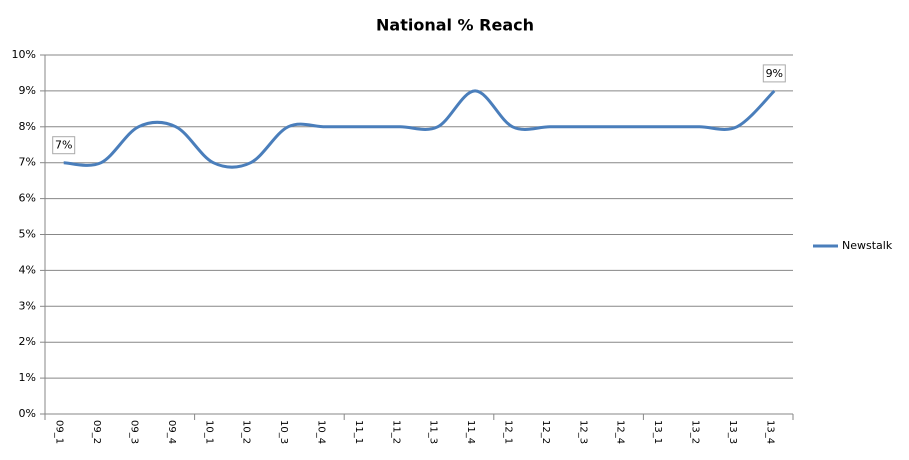 The width and height of the screenshot is (909, 460). Describe the element at coordinates (321, 432) in the screenshot. I see `x-tick-label: 10_4` at that location.